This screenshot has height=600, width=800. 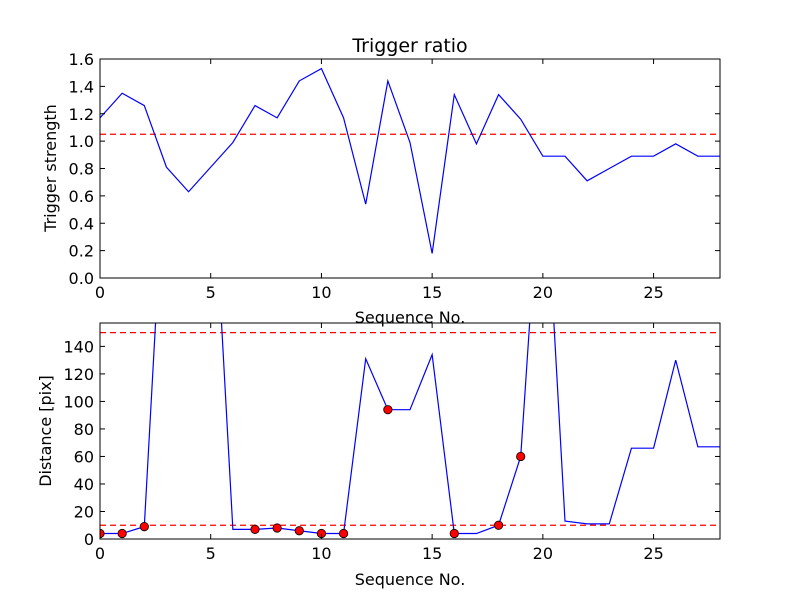 What do you see at coordinates (81, 114) in the screenshot?
I see `y-tick-label: 1.2` at bounding box center [81, 114].